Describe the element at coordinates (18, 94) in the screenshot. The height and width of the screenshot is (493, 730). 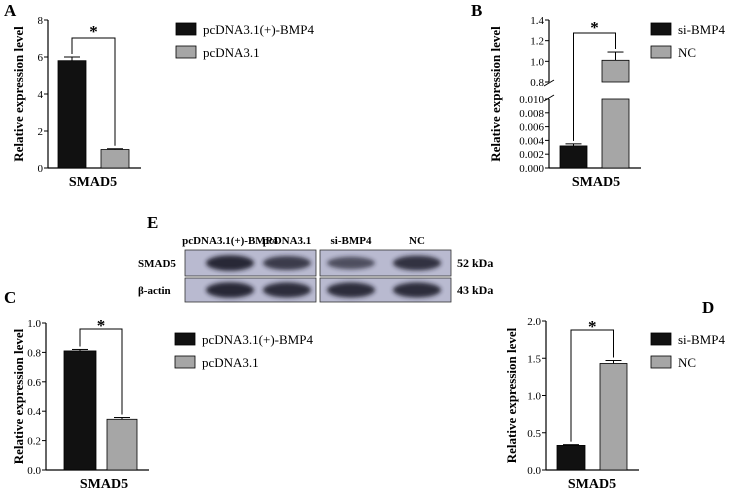
I see `y-axis-label-A: Relative expression level` at that location.